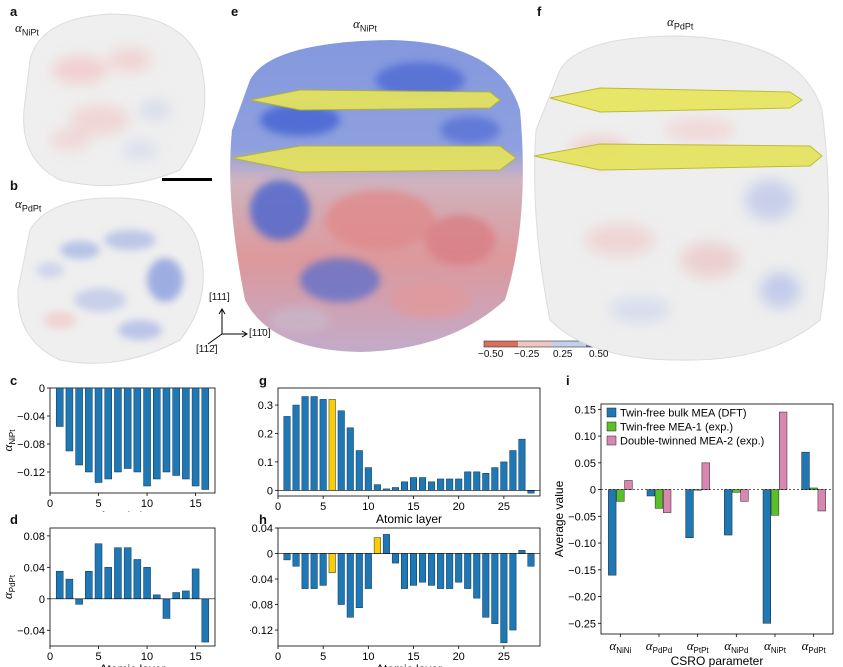 Image resolution: width=843 pixels, height=667 pixels. Describe the element at coordinates (611, 440) in the screenshot. I see `legend-swatch` at that location.